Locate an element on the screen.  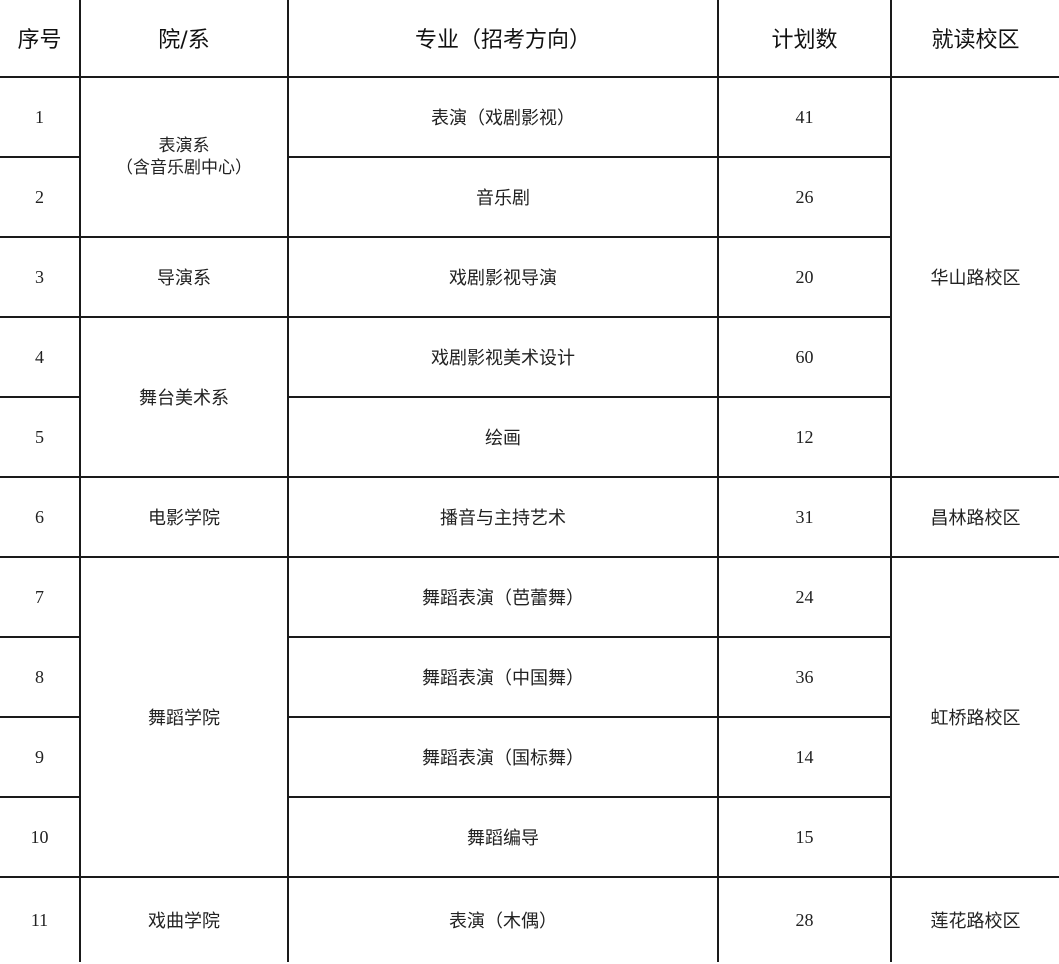
table-row: 3 导演系 戏剧影视导演 20 is located at coordinates (529, 277).